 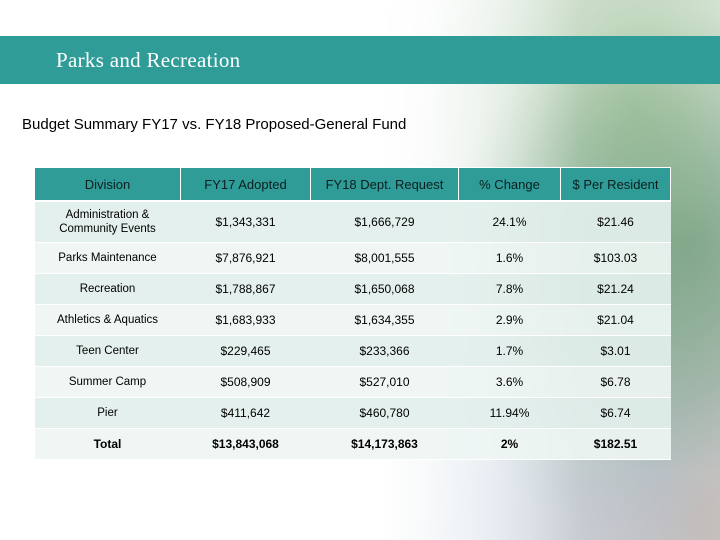 What do you see at coordinates (245, 222) in the screenshot?
I see `fy17-cell: $1,343,331` at bounding box center [245, 222].